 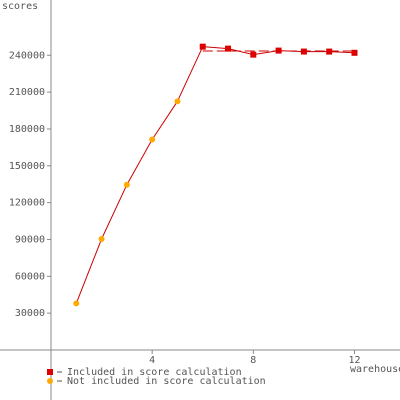 I want to click on y-tick-label: 60000, so click(x=30, y=276).